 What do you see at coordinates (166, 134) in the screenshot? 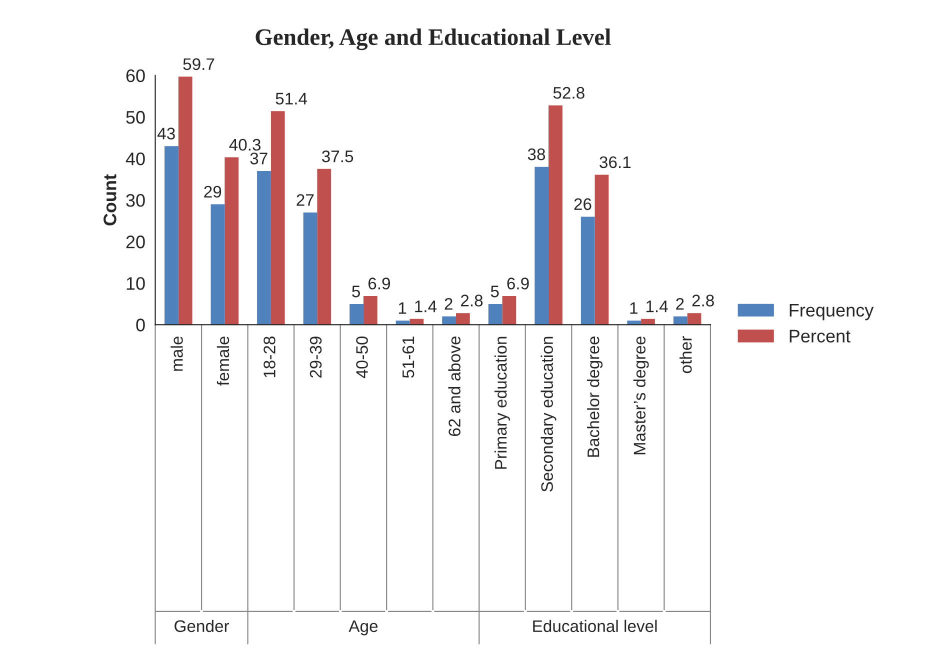
I see `data-label: 43` at bounding box center [166, 134].